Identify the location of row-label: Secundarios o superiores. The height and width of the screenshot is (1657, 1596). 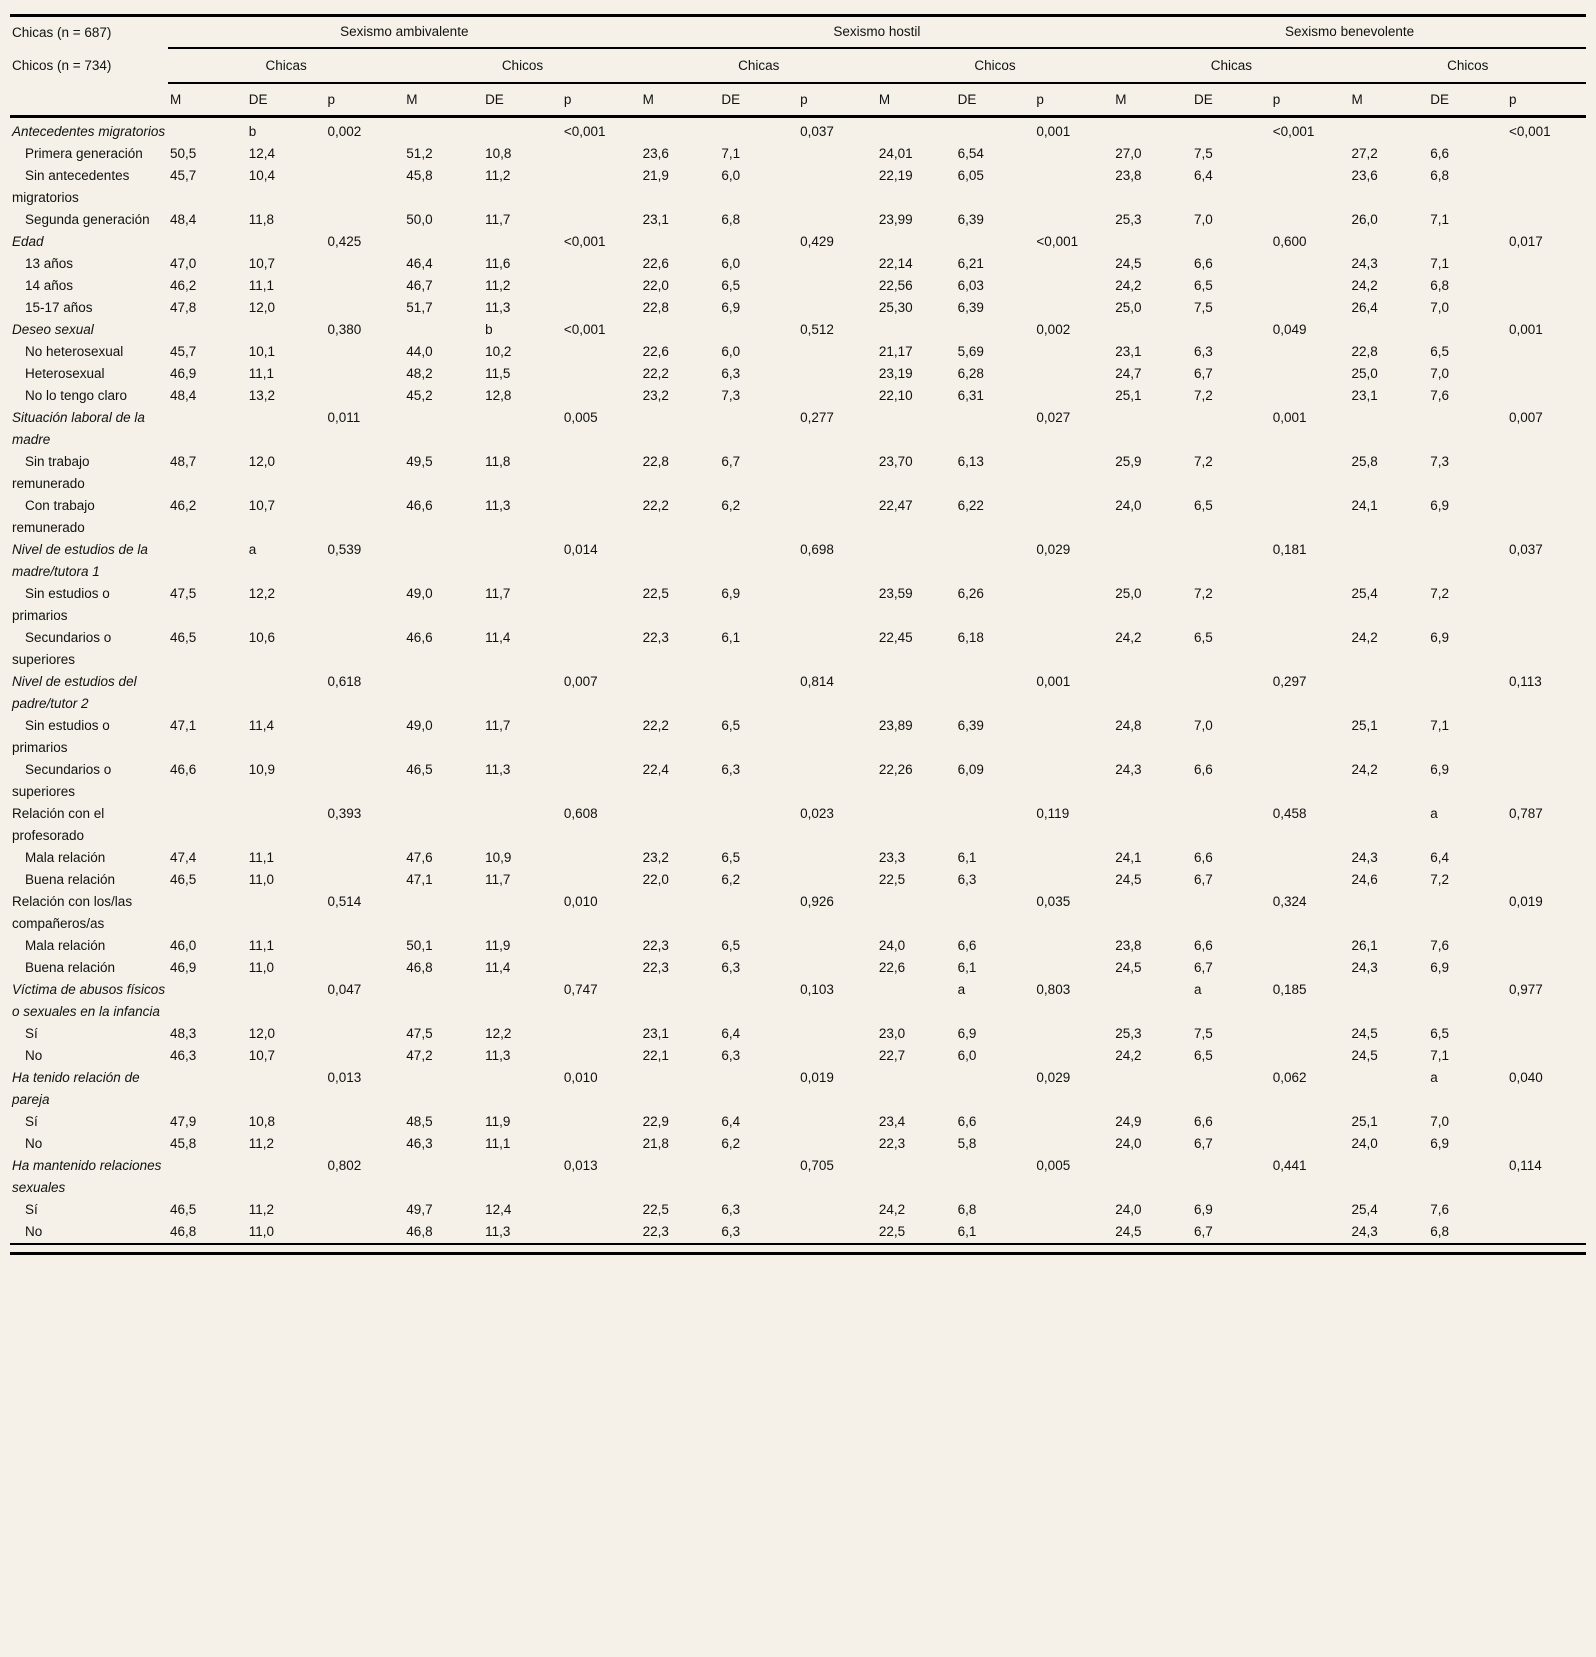
(62, 648).